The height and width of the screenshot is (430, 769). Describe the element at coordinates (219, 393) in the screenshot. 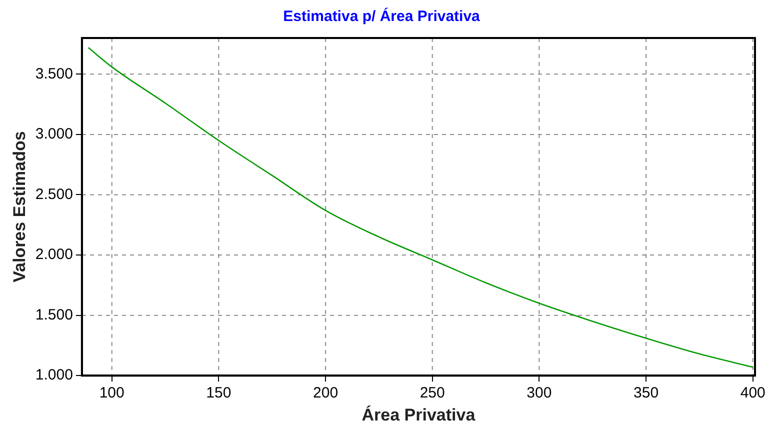

I see `x-tick-label: 150` at that location.